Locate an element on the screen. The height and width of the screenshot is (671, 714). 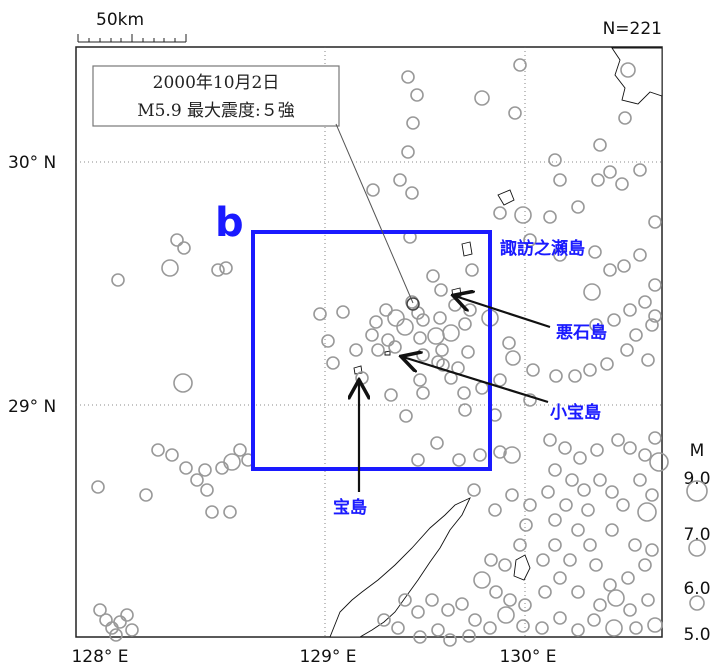
islet-a is located at coordinates (506, 197).